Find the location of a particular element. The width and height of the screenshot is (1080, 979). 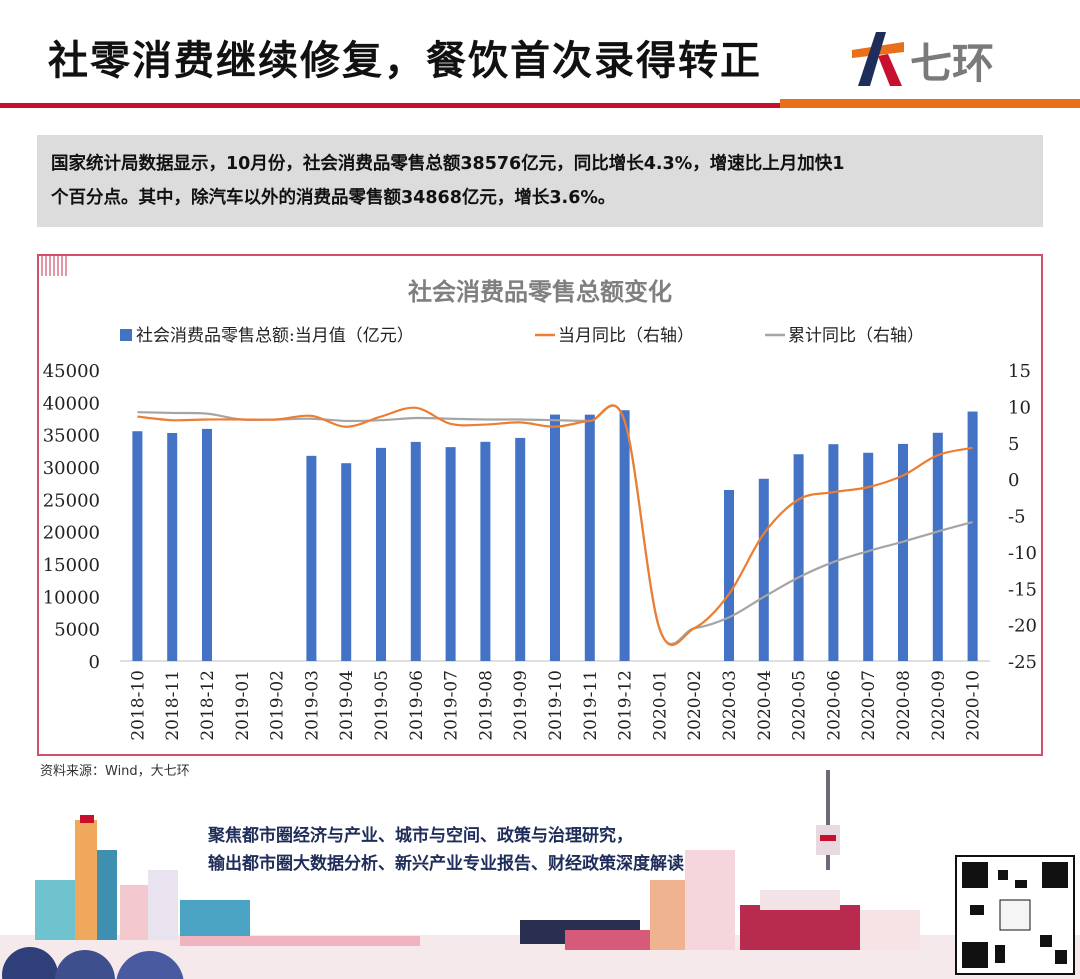

footer-line-1: 聚焦都市圈经济与产业、城市与空间、政策与治理研究， is located at coordinates (420, 836).